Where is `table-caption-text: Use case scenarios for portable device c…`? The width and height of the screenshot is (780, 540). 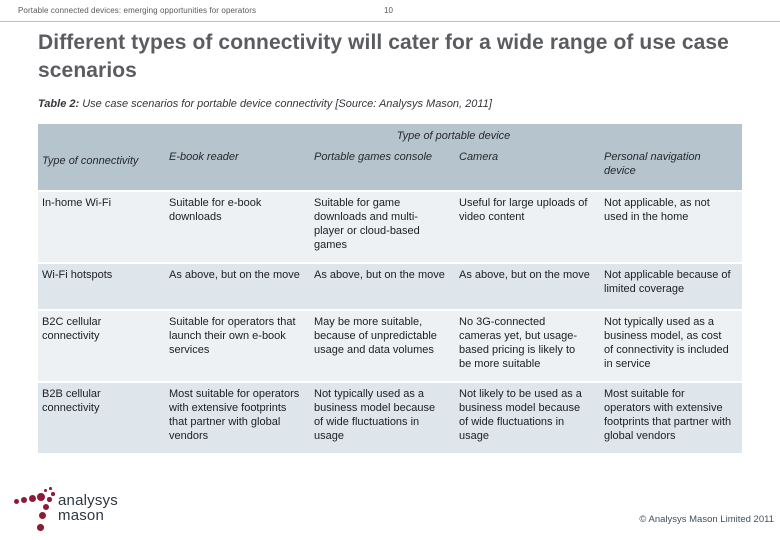
table-caption-text: Use case scenarios for portable device c… is located at coordinates (285, 104).